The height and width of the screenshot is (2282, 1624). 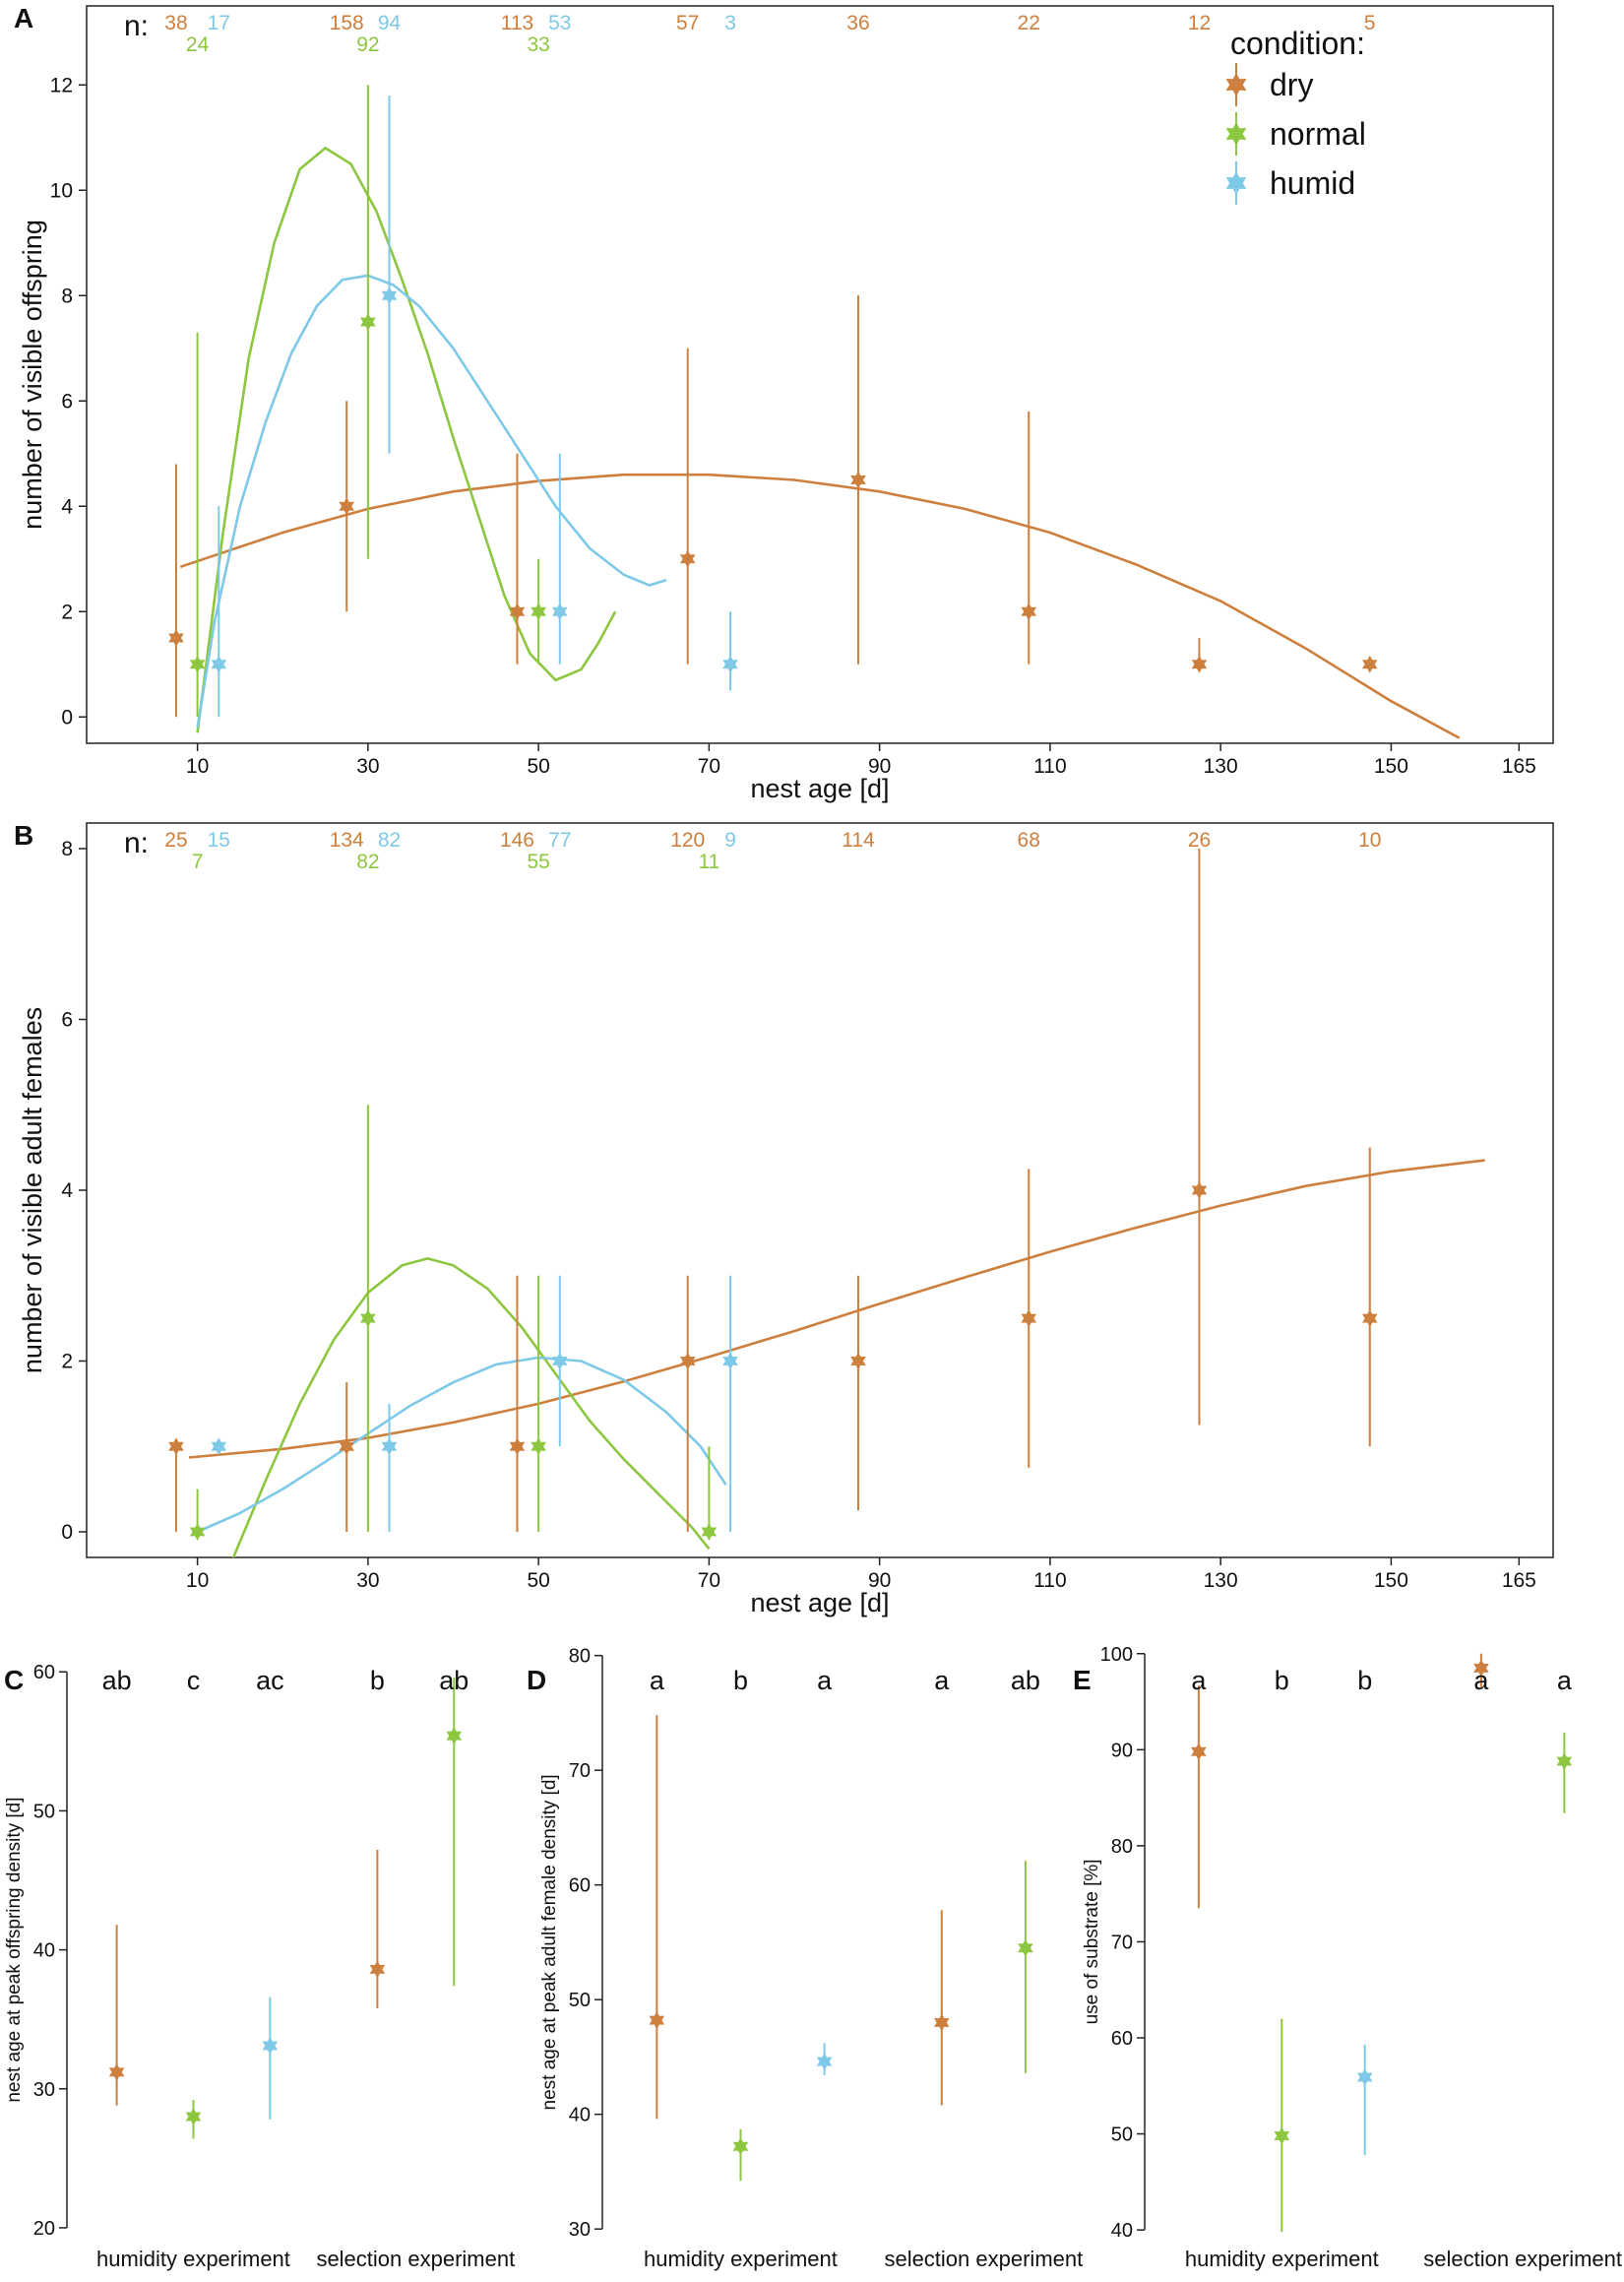 What do you see at coordinates (67, 507) in the screenshot?
I see `y-tick-label: 4` at bounding box center [67, 507].